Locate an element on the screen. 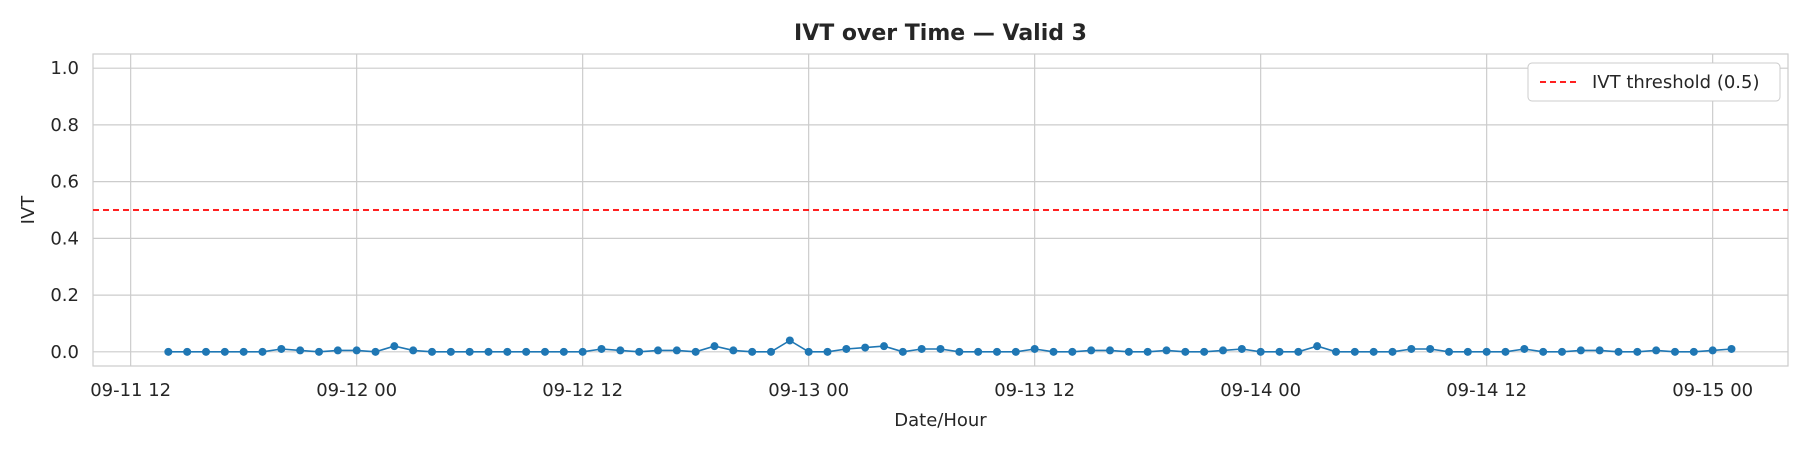 This screenshot has height=450, width=1800. legend-box is located at coordinates (1654, 82).